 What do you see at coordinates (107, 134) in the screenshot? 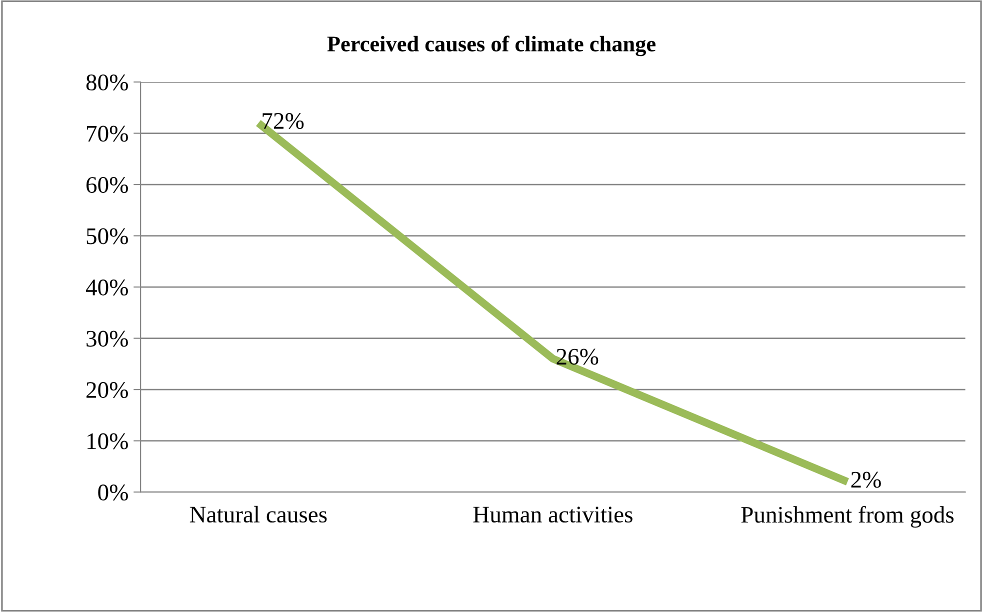
I see `y-tick-label: 70%` at bounding box center [107, 134].